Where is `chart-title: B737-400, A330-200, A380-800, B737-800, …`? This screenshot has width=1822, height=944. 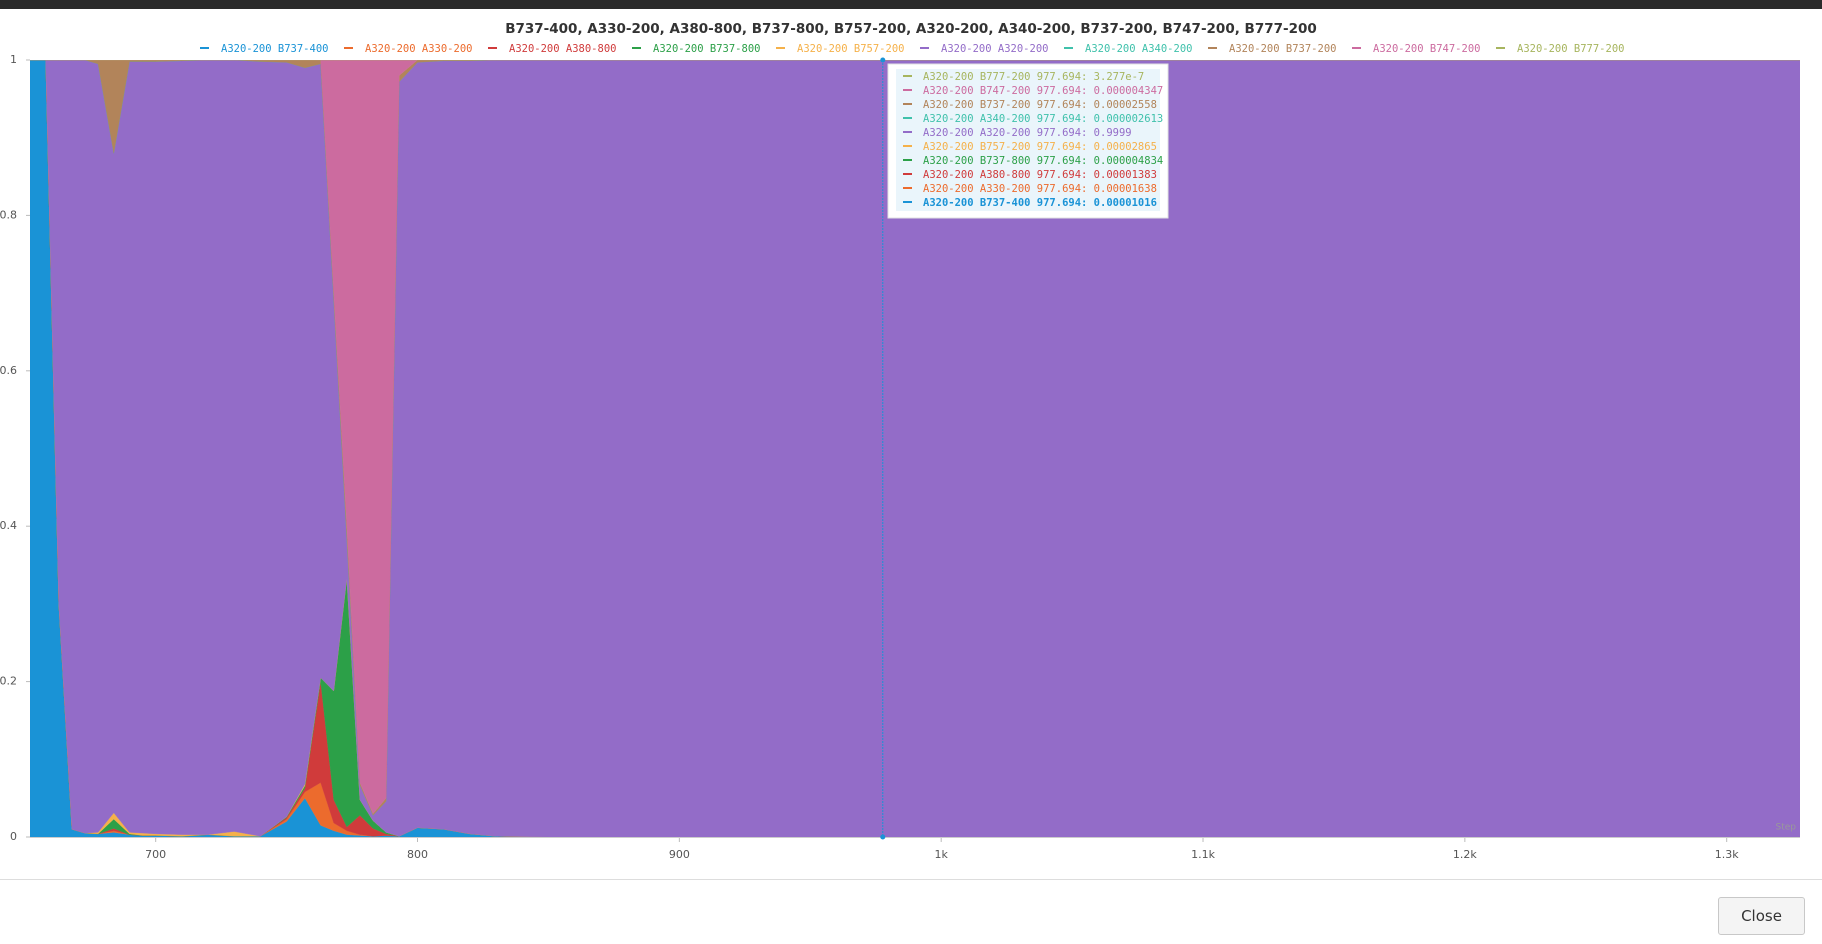 chart-title: B737-400, A330-200, A380-800, B737-800, … is located at coordinates (911, 29).